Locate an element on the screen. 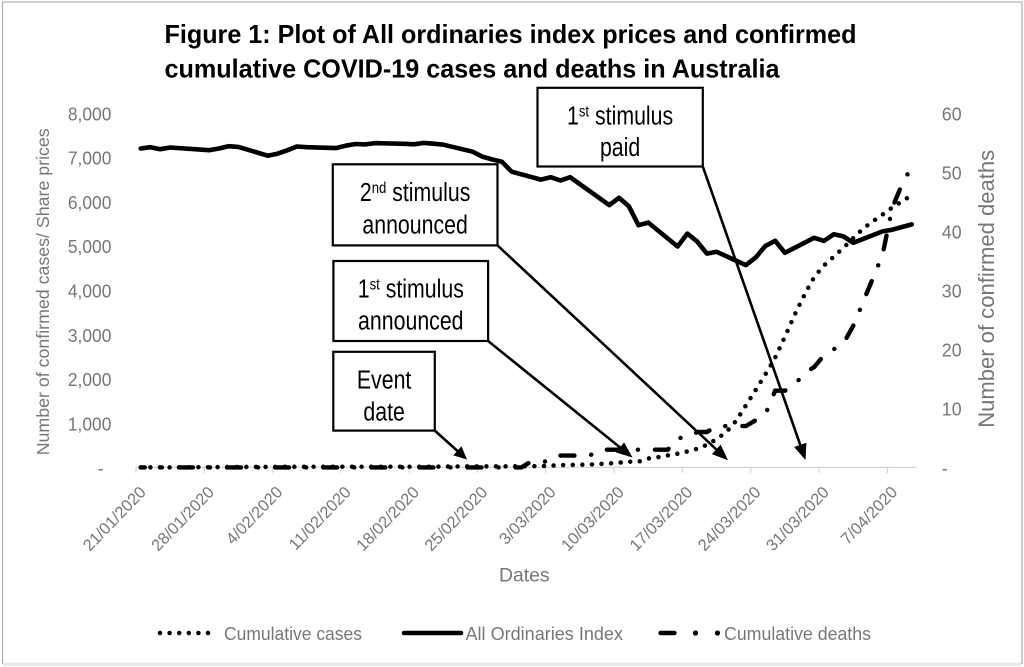 This screenshot has width=1024, height=667. svg-text: 7,000 is located at coordinates (90, 159).